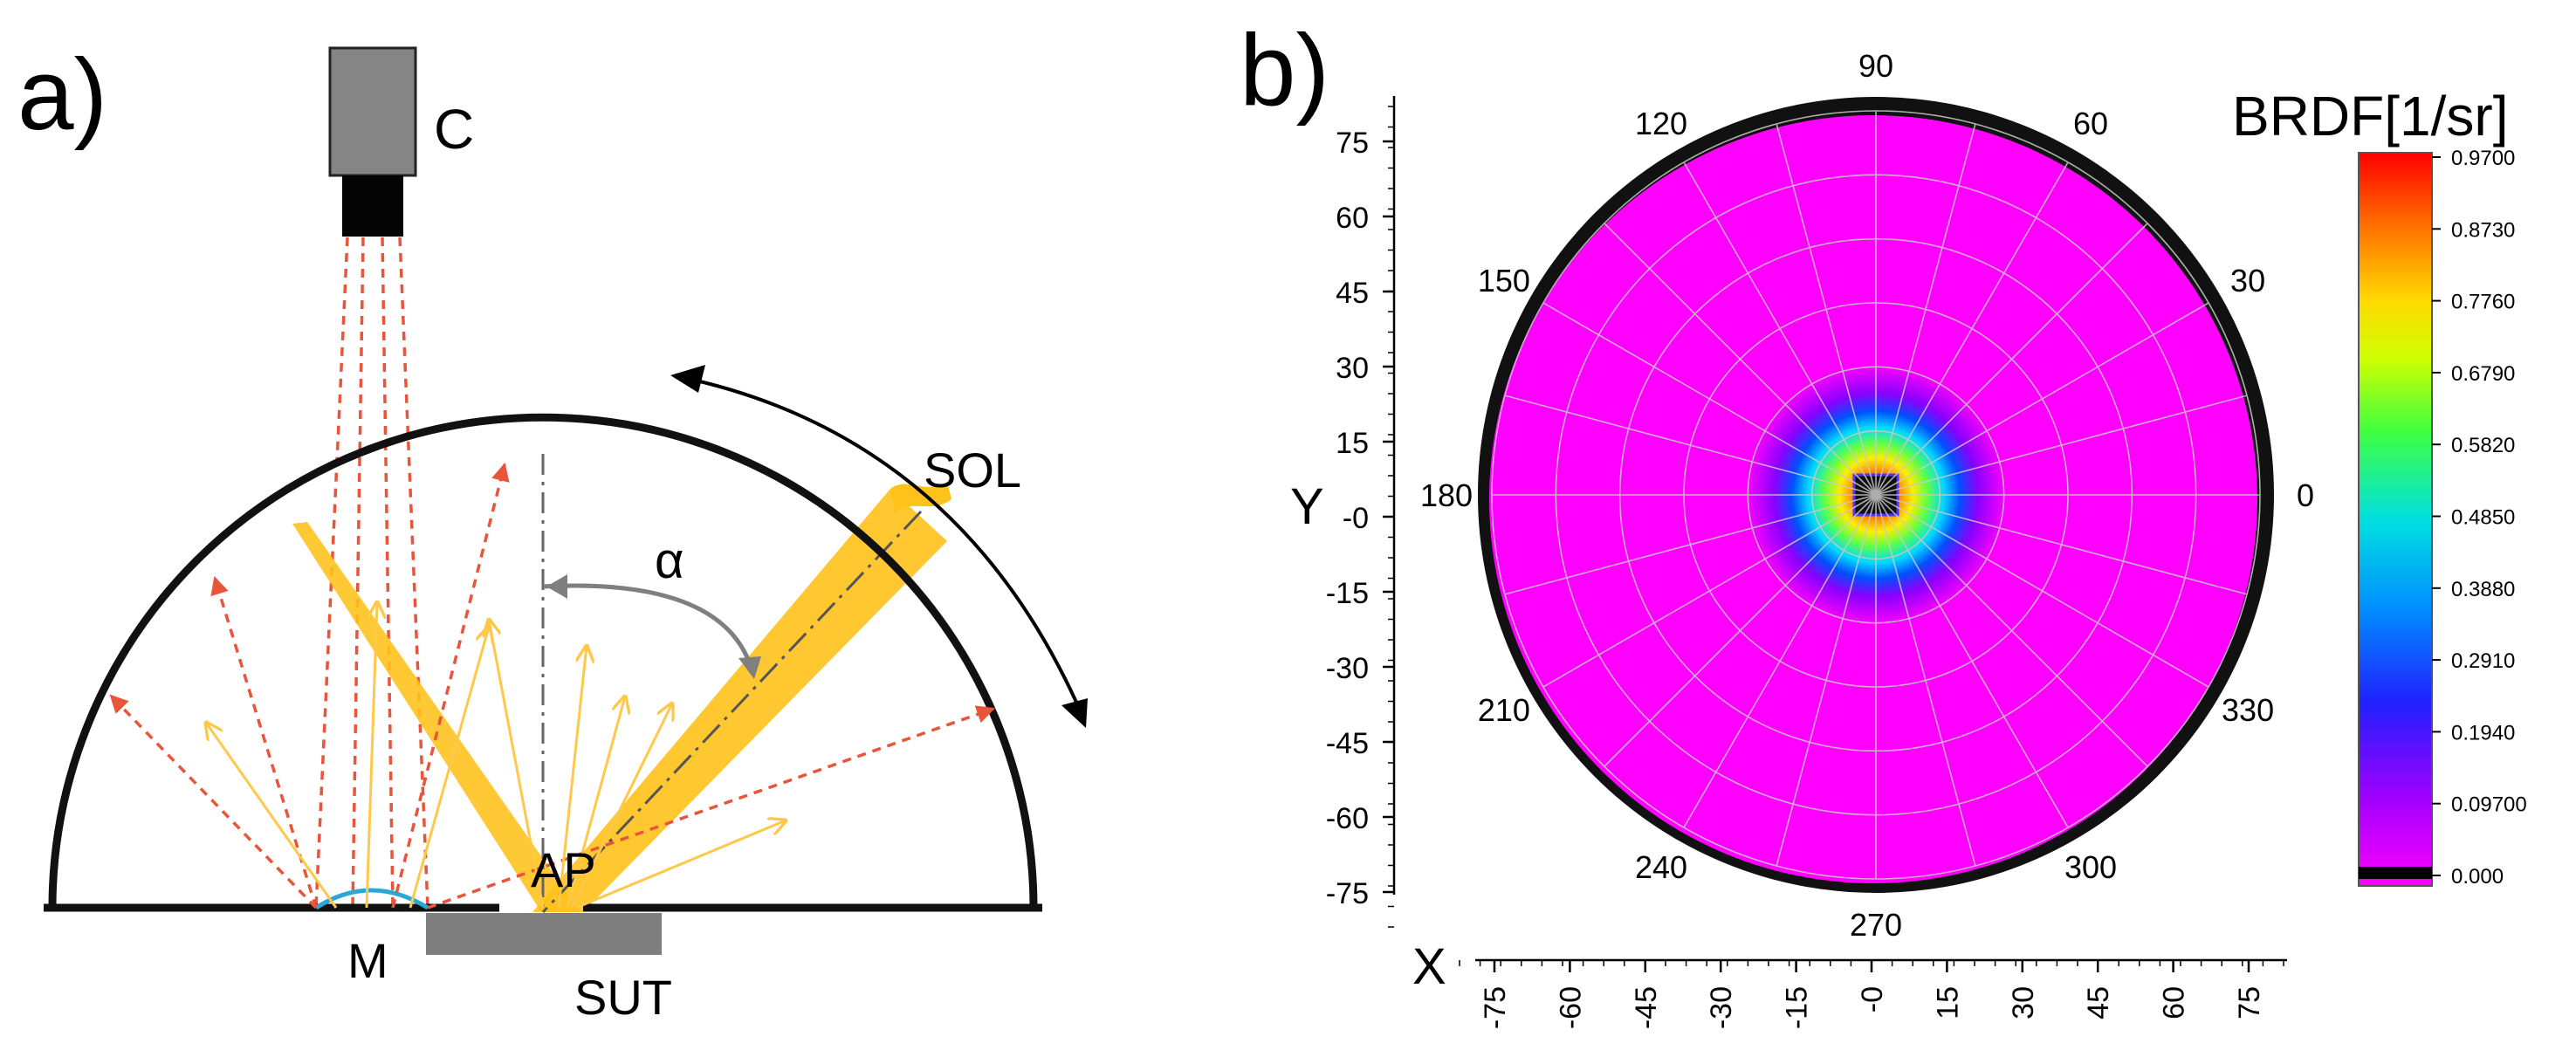  What do you see at coordinates (1348, 668) in the screenshot?
I see `y-tick-label: -30` at bounding box center [1348, 668].